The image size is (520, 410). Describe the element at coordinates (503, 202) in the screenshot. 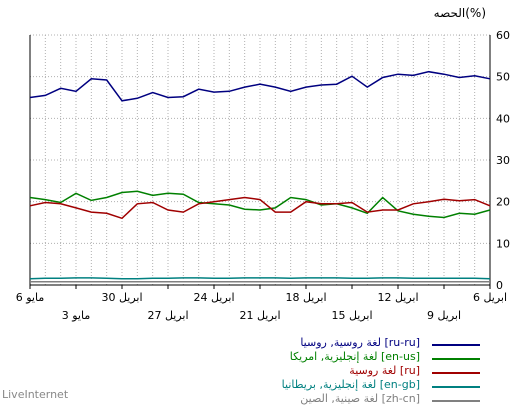

I see `y-tick-label: 20` at that location.